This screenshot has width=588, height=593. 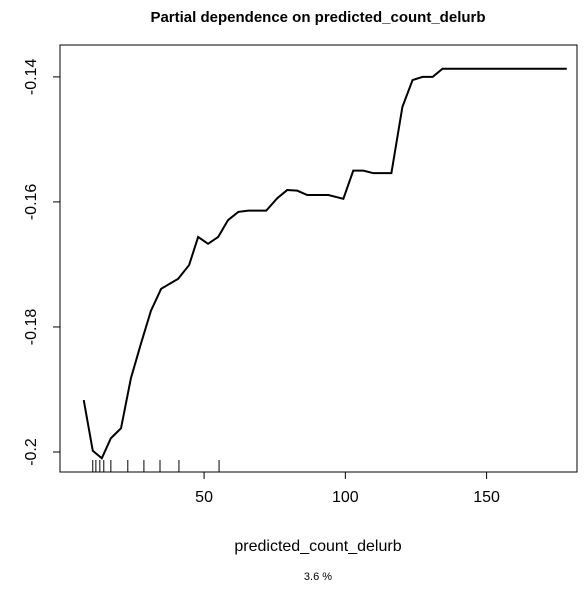 I want to click on y-tick-label: -0.16, so click(x=31, y=202).